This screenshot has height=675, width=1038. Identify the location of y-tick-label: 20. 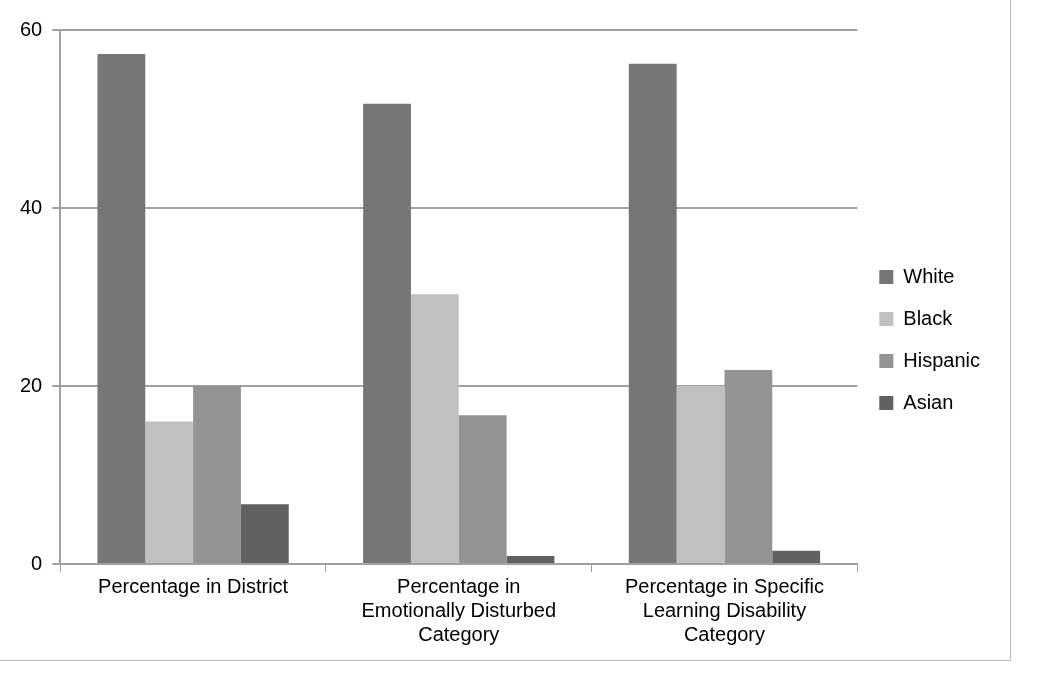
(31, 384).